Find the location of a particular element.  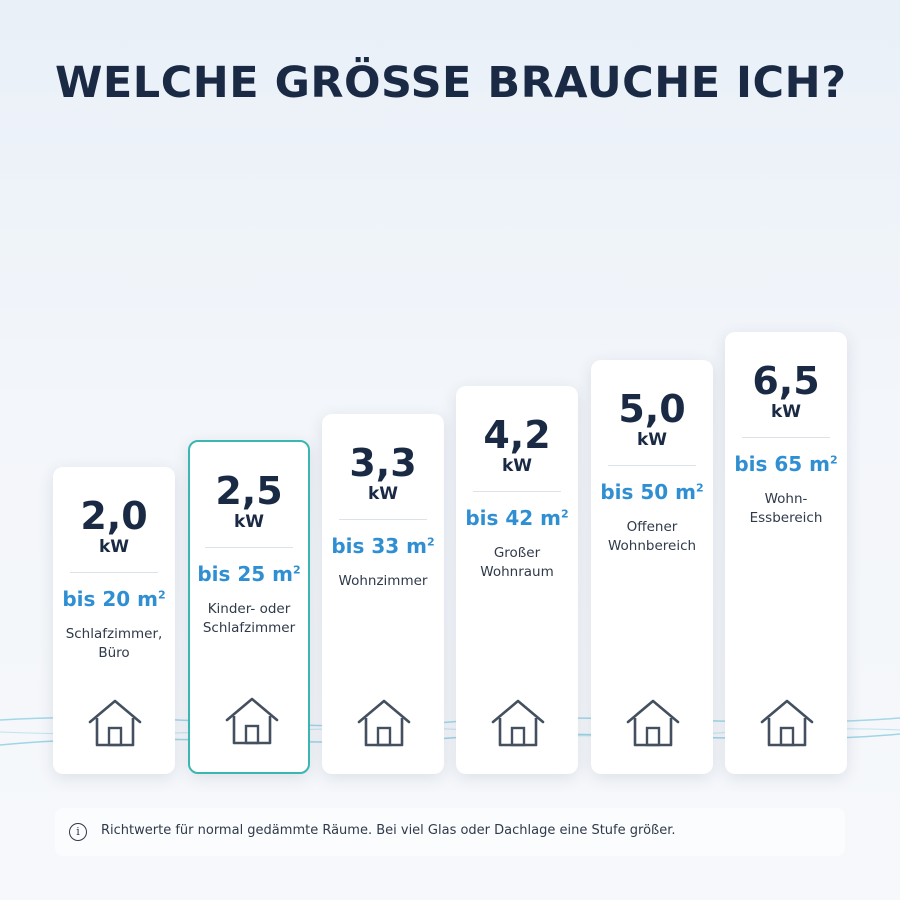

area-text: bis 33 m is located at coordinates (379, 546).